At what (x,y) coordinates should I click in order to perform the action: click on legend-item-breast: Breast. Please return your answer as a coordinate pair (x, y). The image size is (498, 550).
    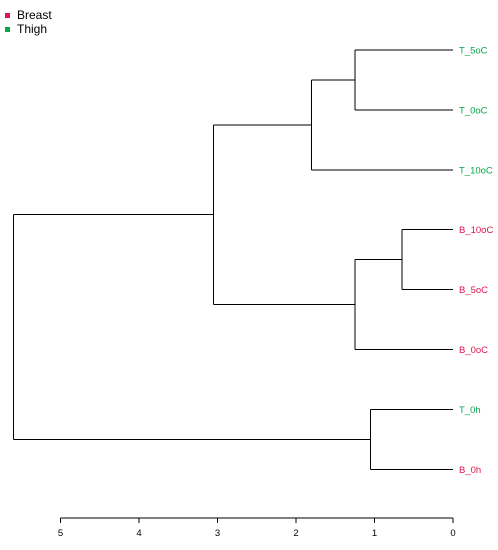
    Looking at the image, I should click on (28, 15).